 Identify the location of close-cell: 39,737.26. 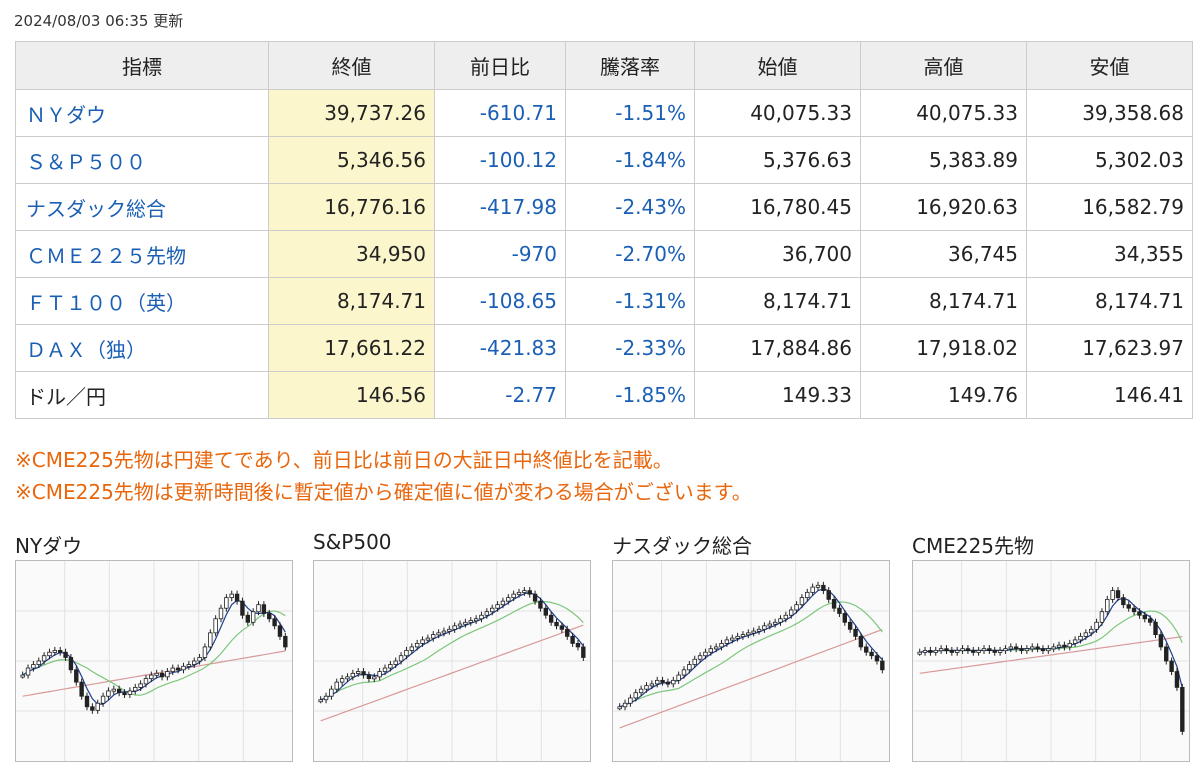
(351, 113).